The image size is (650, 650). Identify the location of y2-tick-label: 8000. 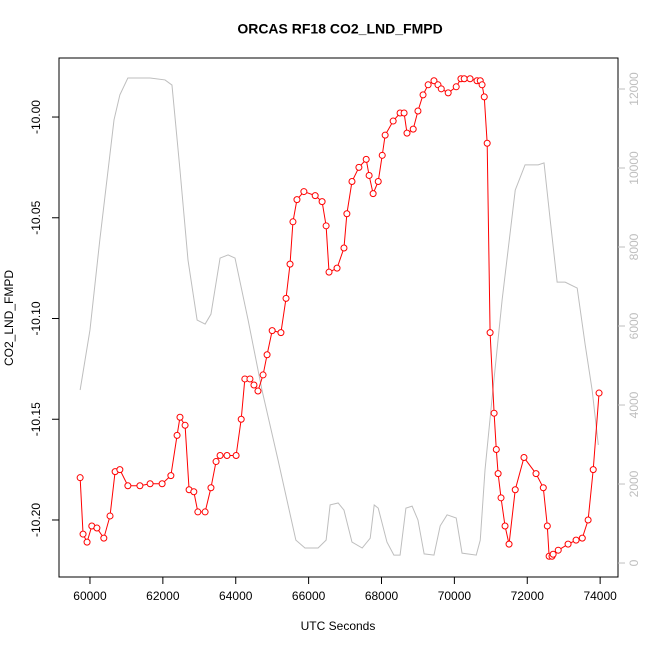
(634, 246).